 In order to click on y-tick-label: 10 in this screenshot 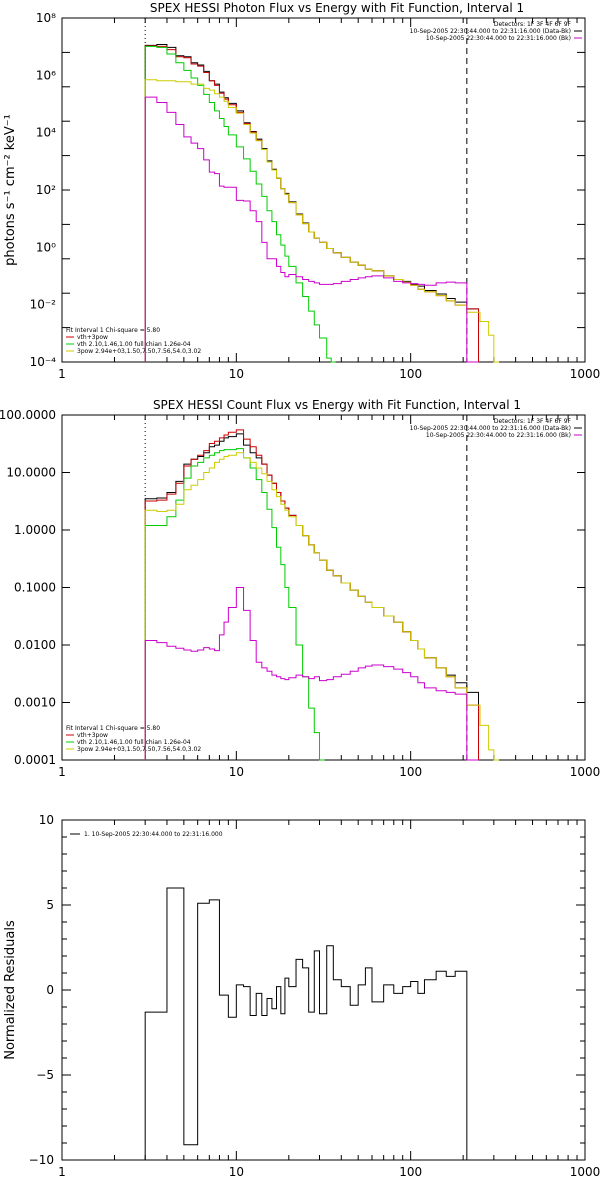, I will do `click(46, 820)`.